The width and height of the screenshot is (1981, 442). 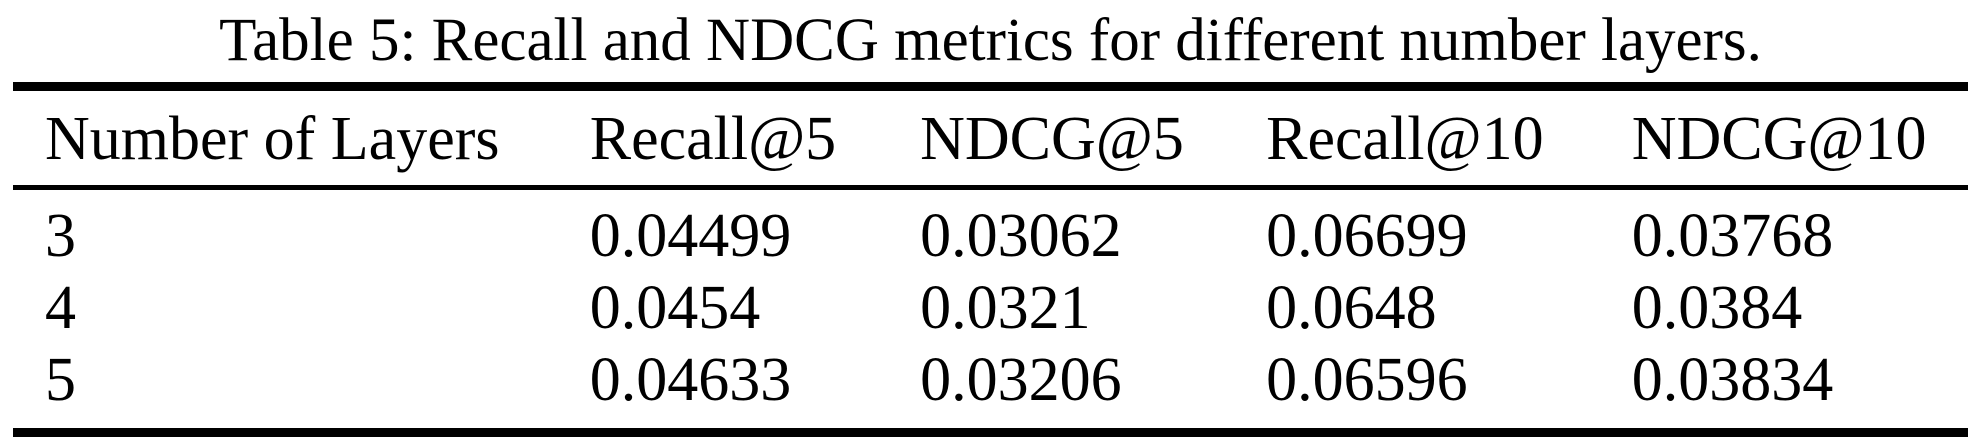 I want to click on cell-ndcg5: 0.0321, so click(x=1005, y=308).